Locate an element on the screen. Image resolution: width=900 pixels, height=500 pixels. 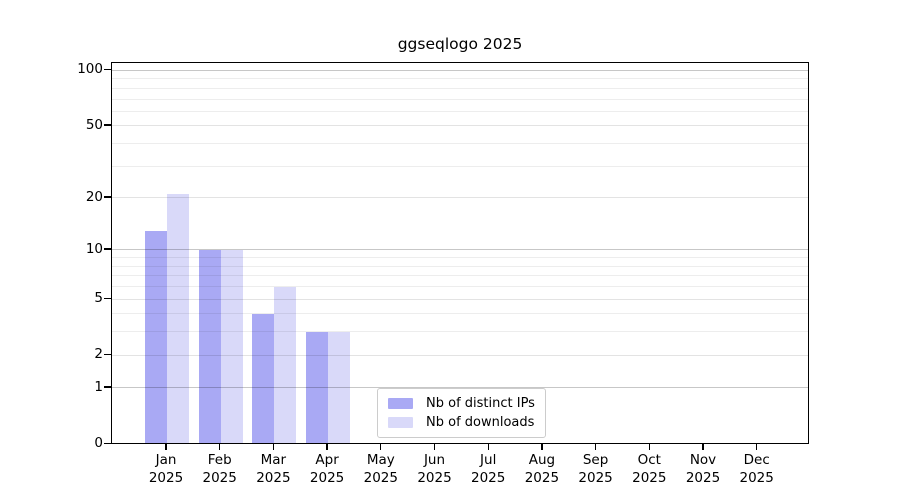
x-tick-label-oct: Oct 2025 is located at coordinates (649, 469).